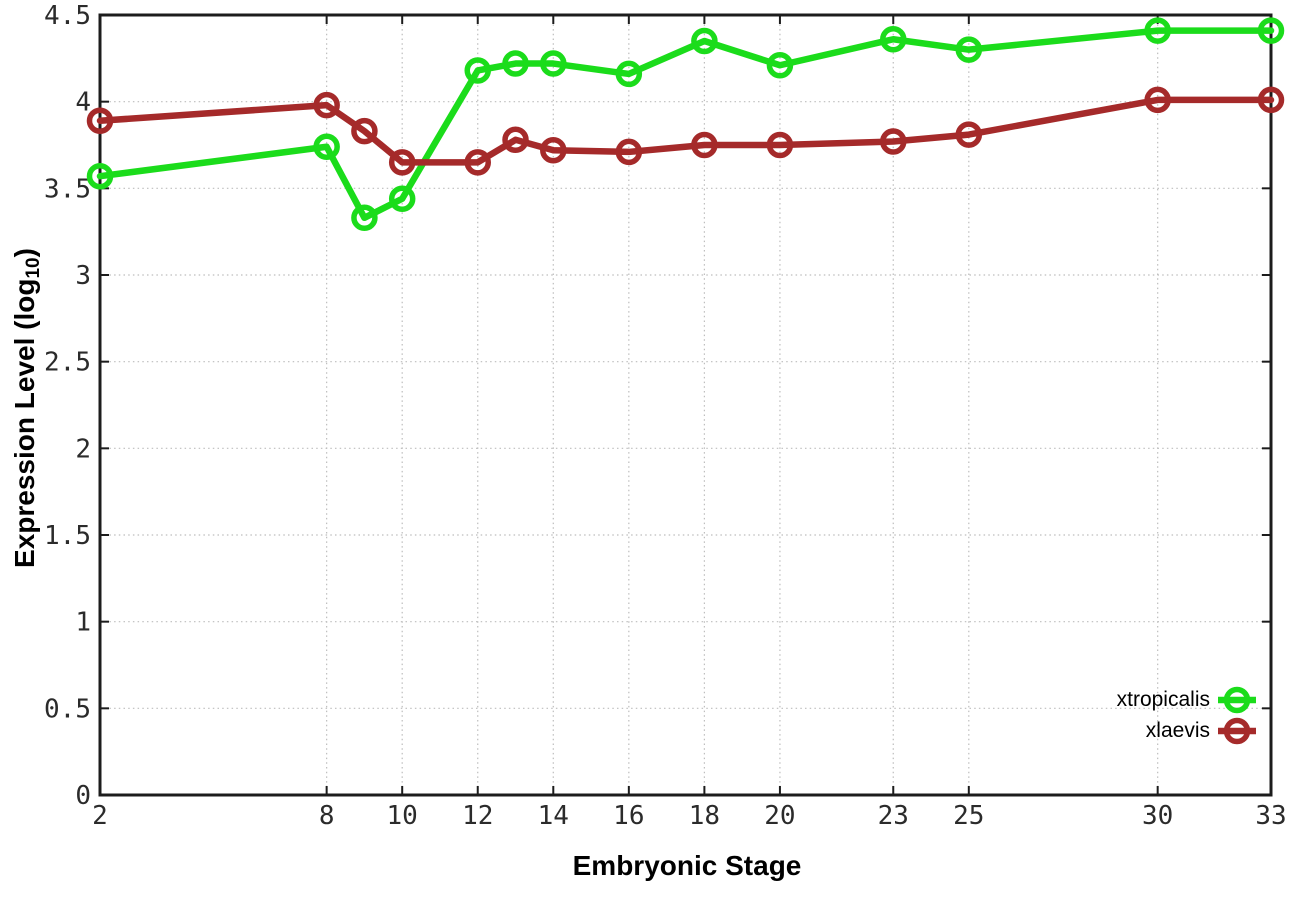 The width and height of the screenshot is (1296, 907). What do you see at coordinates (33, 268) in the screenshot?
I see `y-axis-title-subscript: 10` at bounding box center [33, 268].